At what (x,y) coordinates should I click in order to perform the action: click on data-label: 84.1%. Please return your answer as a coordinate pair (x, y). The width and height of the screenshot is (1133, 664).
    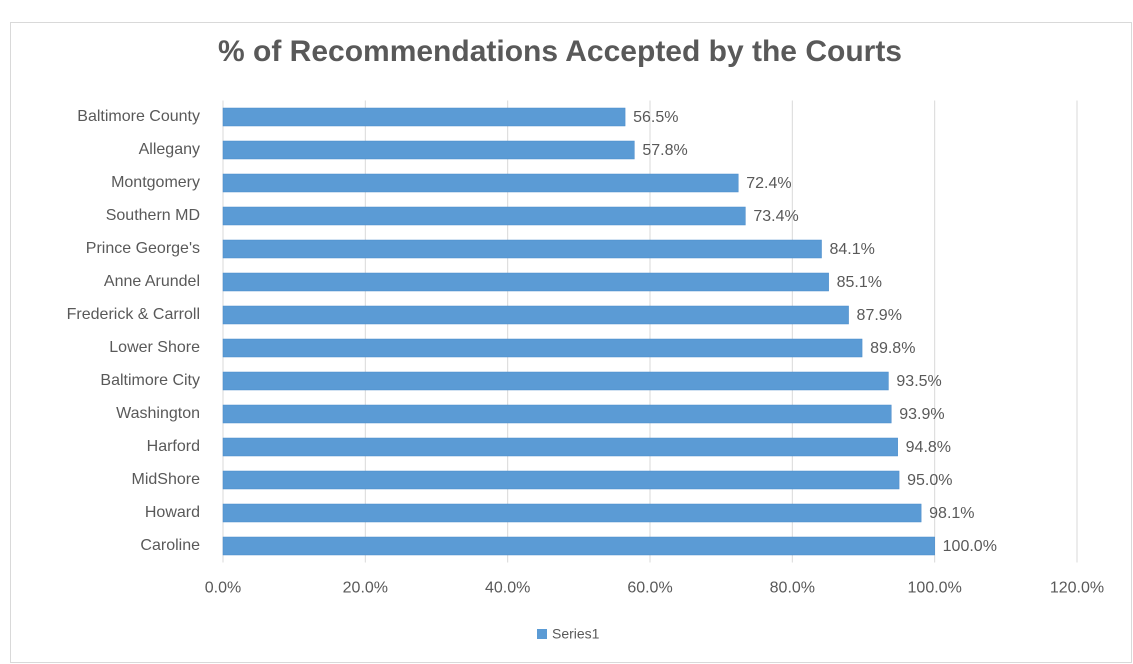
    Looking at the image, I should click on (852, 249).